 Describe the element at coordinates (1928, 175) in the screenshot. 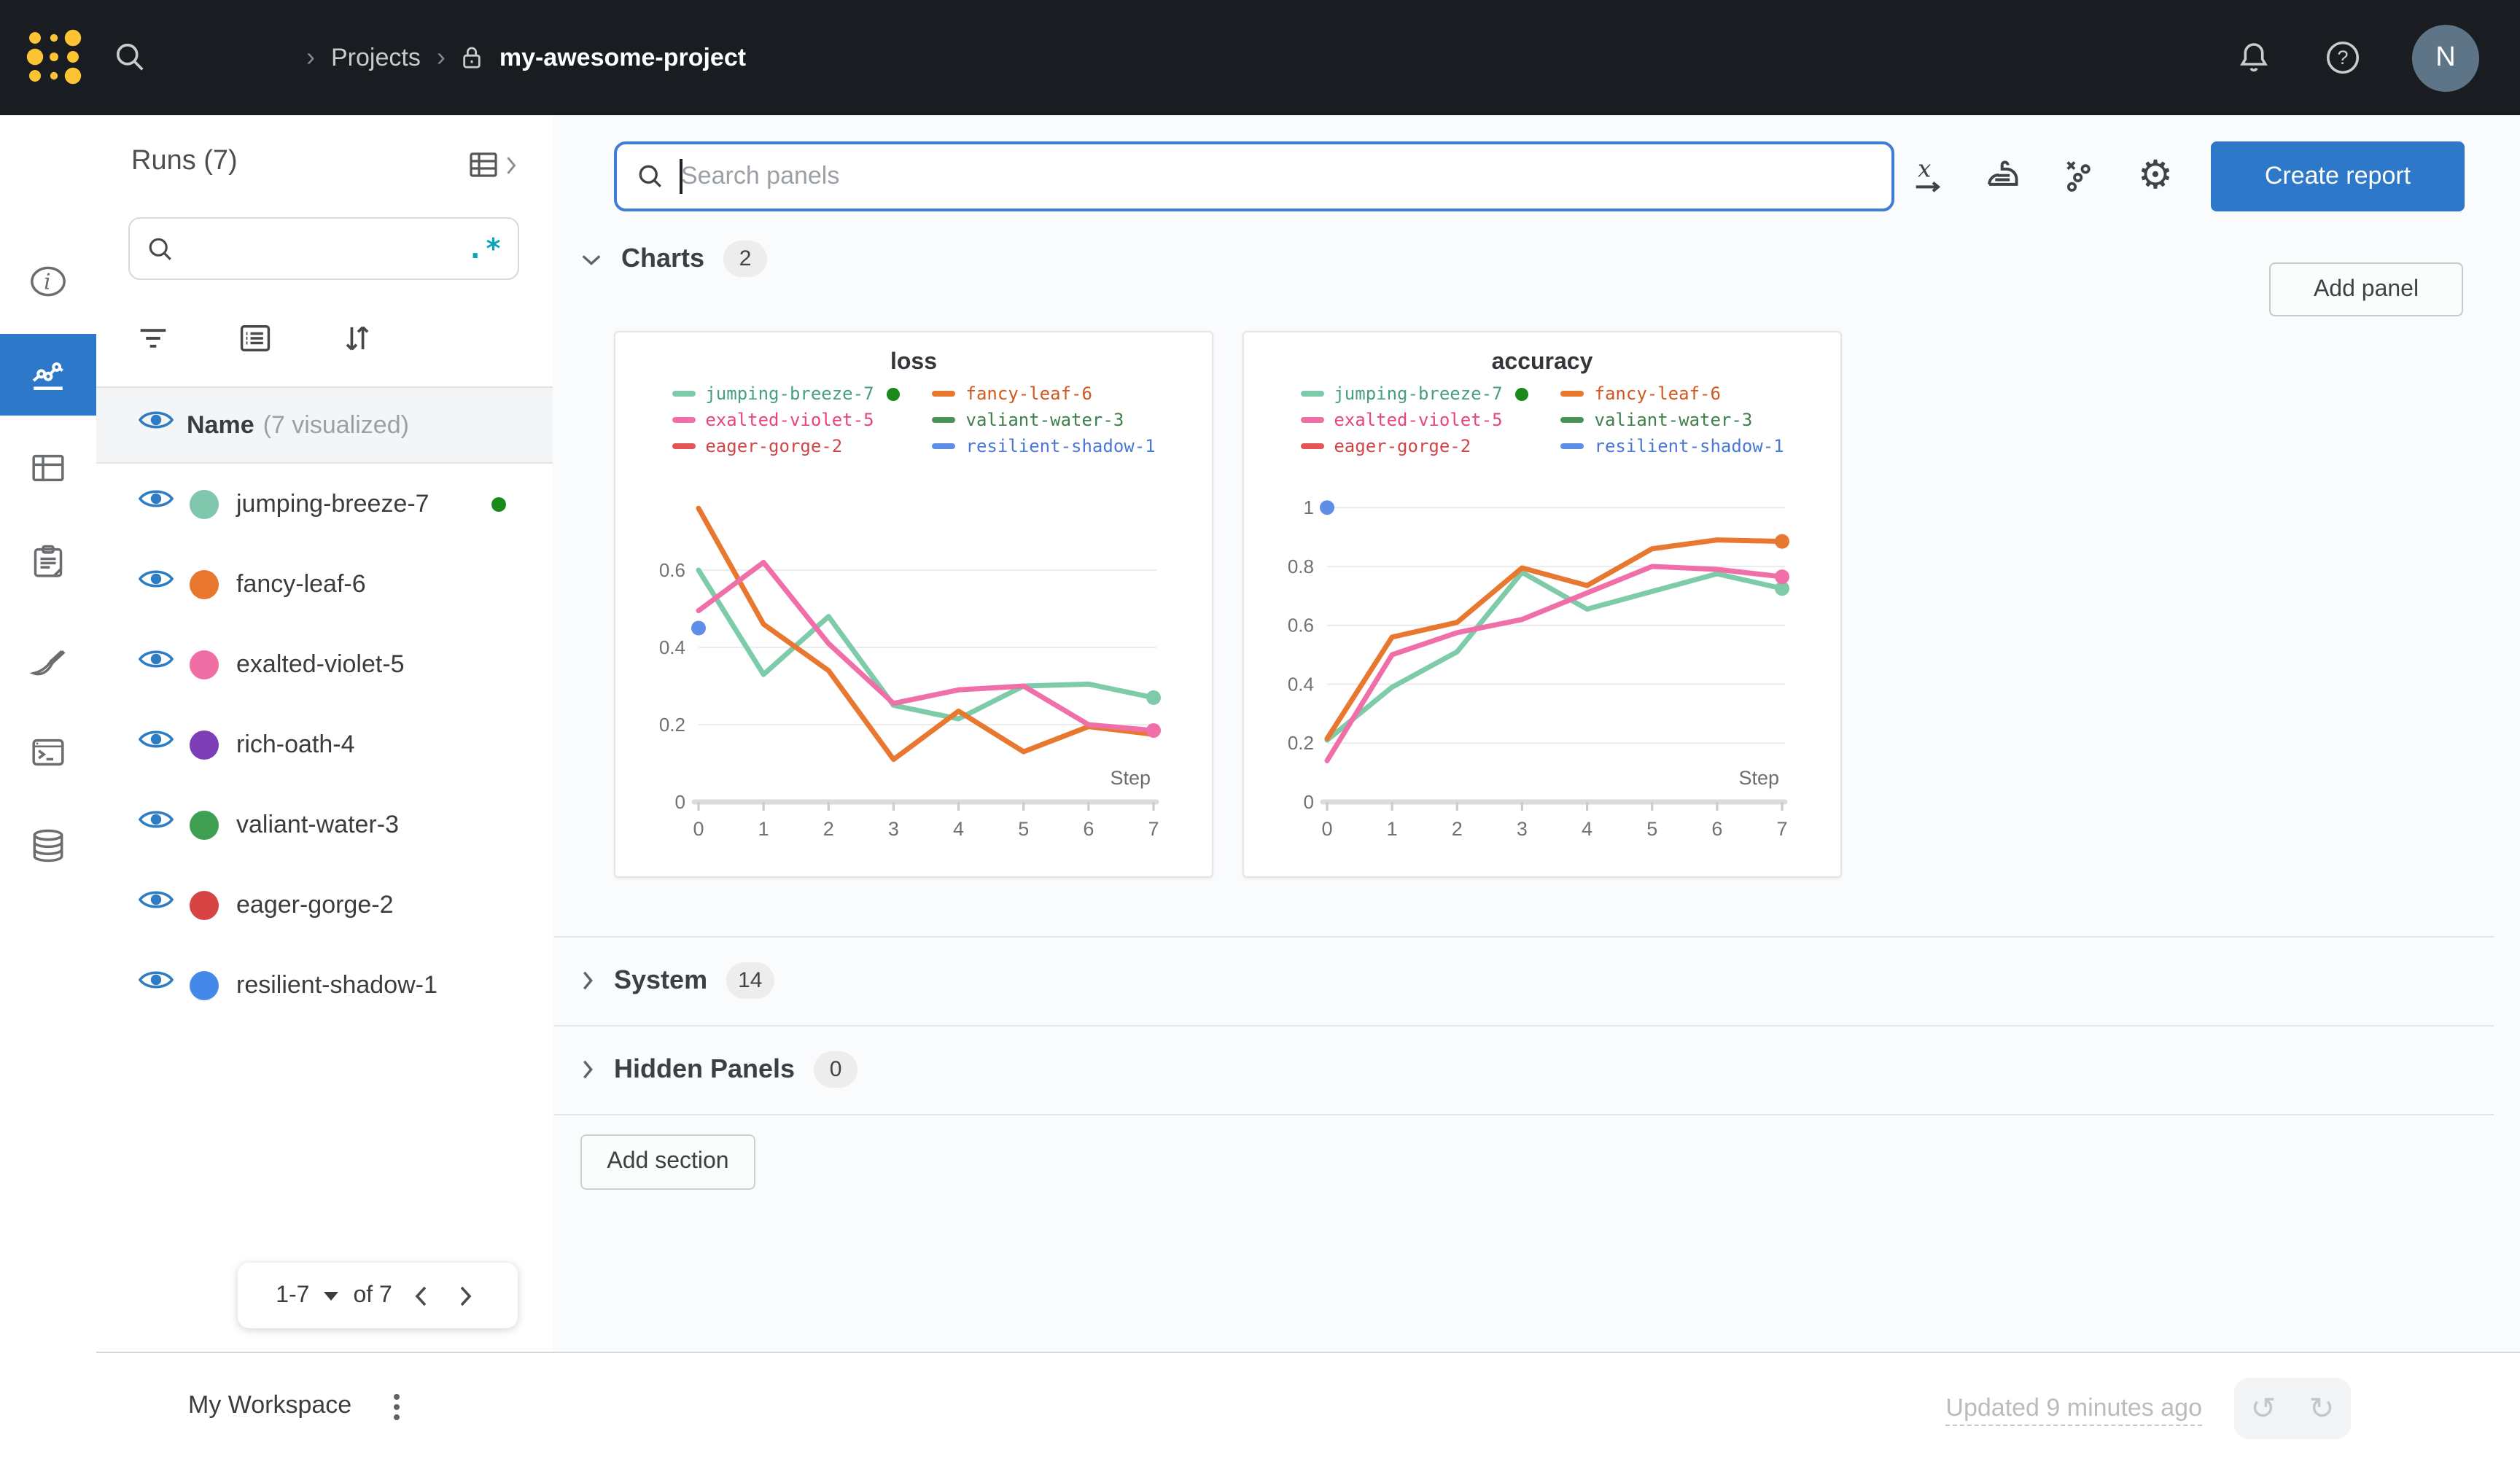

I see `x-axis-icon: x` at that location.